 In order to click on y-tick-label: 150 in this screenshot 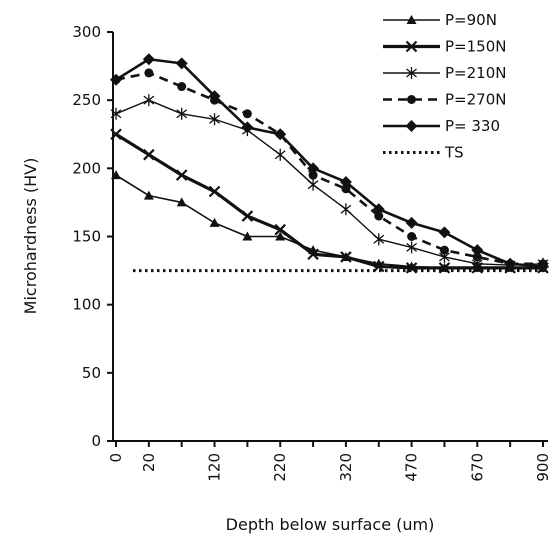, I will do `click(86, 237)`.